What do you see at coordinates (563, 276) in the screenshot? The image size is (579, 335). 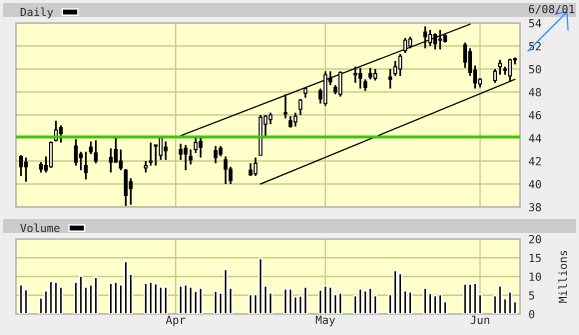 I see `y-axis-title: Millions` at bounding box center [563, 276].